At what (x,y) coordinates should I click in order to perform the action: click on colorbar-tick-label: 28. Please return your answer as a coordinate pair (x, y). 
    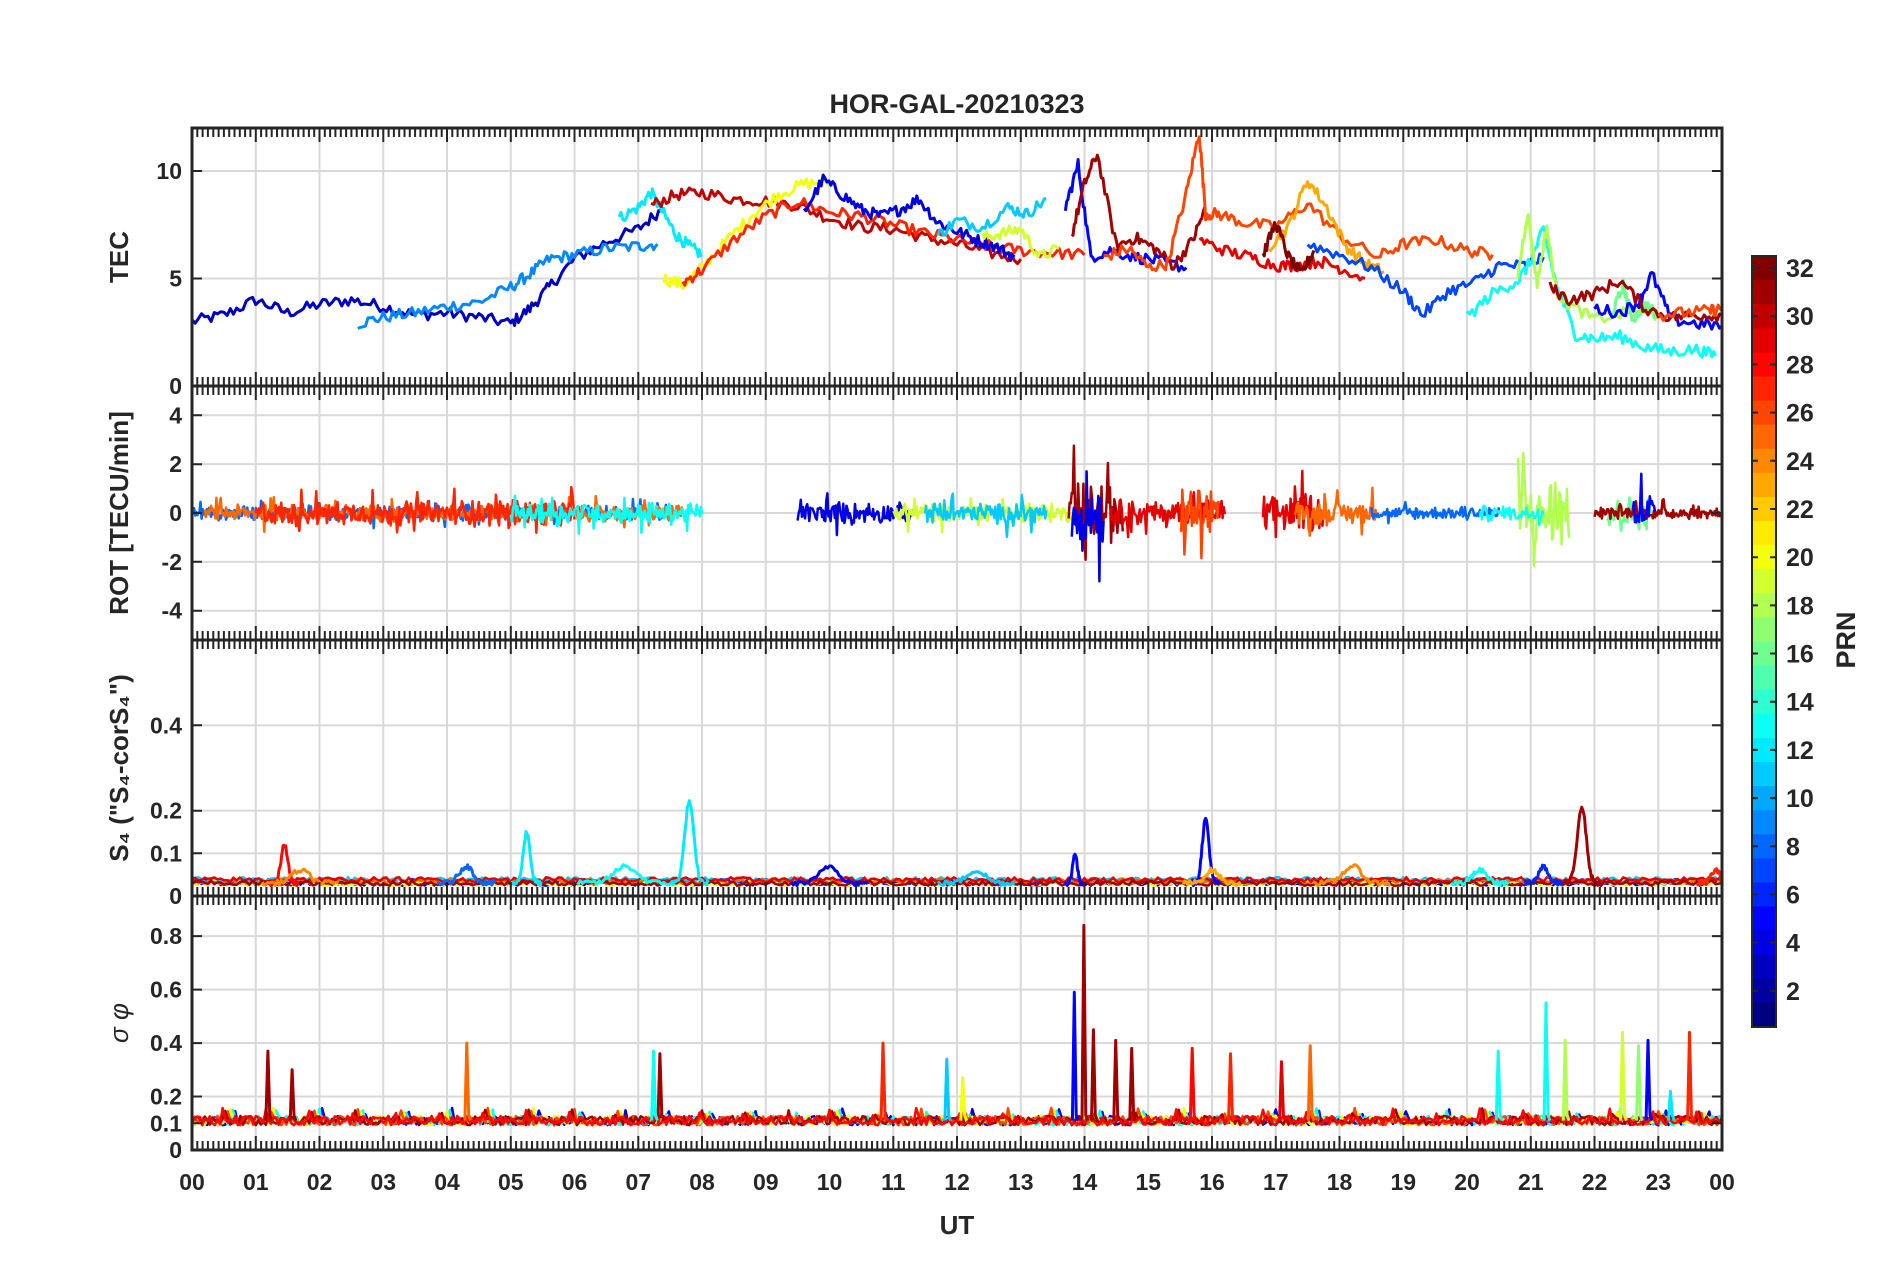
    Looking at the image, I should click on (1800, 365).